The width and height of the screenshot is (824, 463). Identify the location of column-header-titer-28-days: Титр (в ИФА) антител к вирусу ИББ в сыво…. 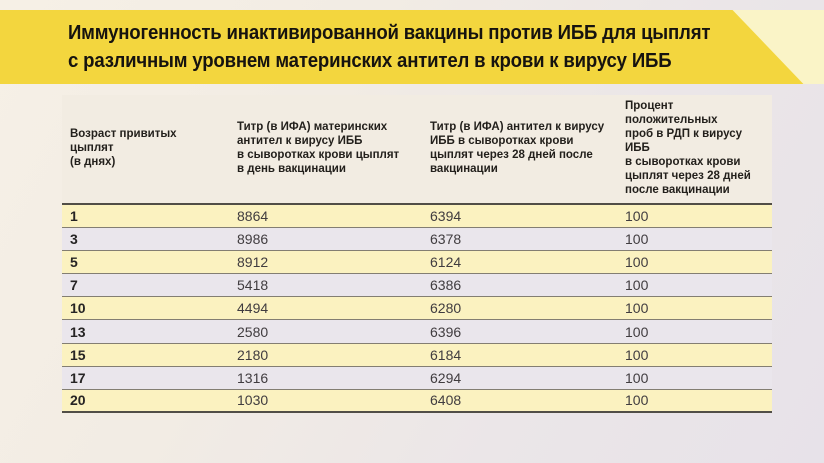
(517, 148).